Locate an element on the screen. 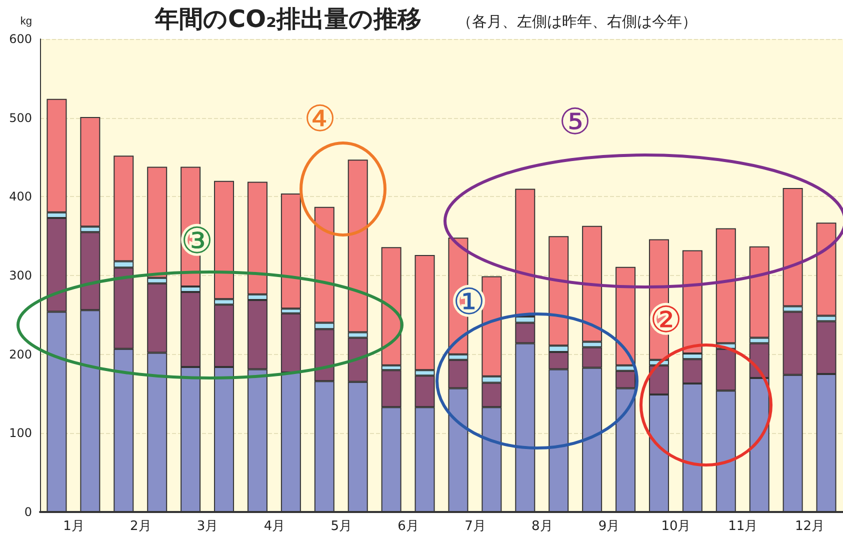 The image size is (843, 533). x-tick-label: 10月 is located at coordinates (676, 526).